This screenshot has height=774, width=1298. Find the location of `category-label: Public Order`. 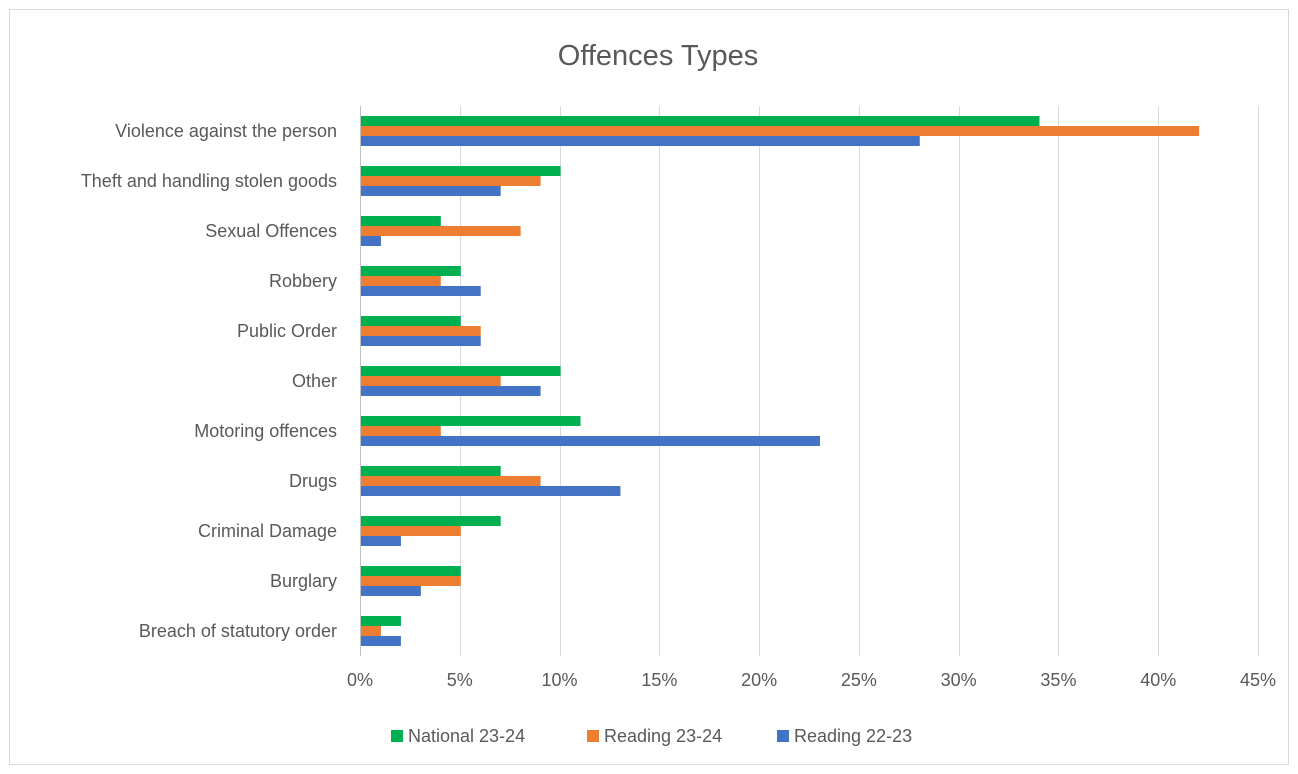

category-label: Public Order is located at coordinates (287, 331).